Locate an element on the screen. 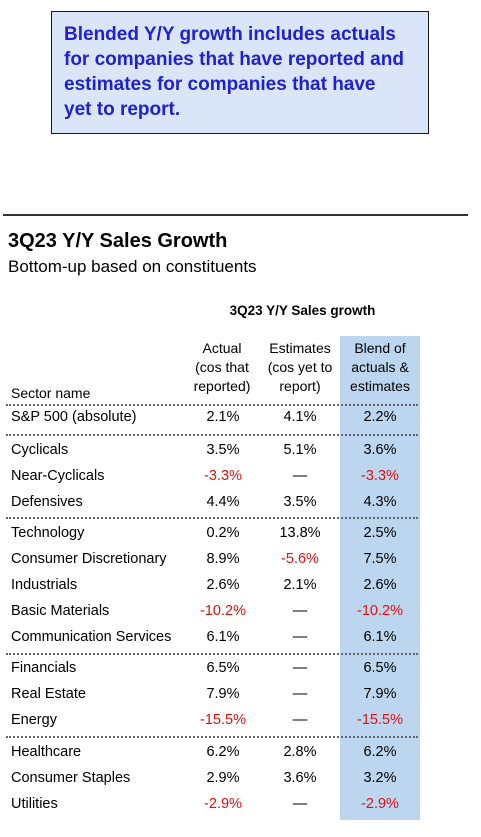 This screenshot has width=481, height=837. blend-cell: -15.5% is located at coordinates (380, 720).